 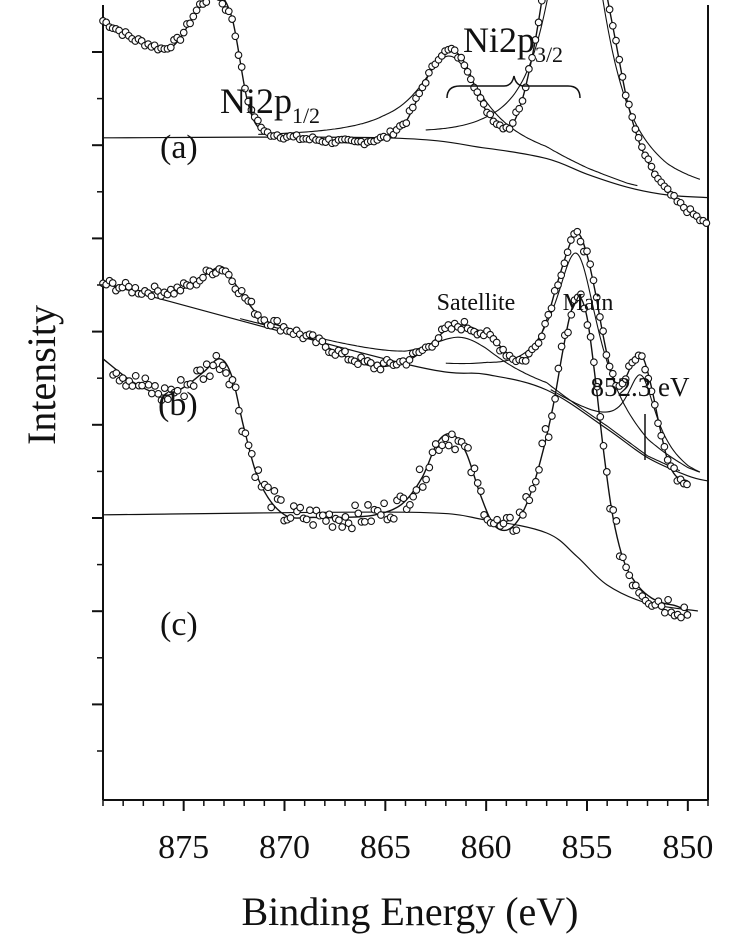 I want to click on y-axis-label: Intensity, so click(x=41, y=375).